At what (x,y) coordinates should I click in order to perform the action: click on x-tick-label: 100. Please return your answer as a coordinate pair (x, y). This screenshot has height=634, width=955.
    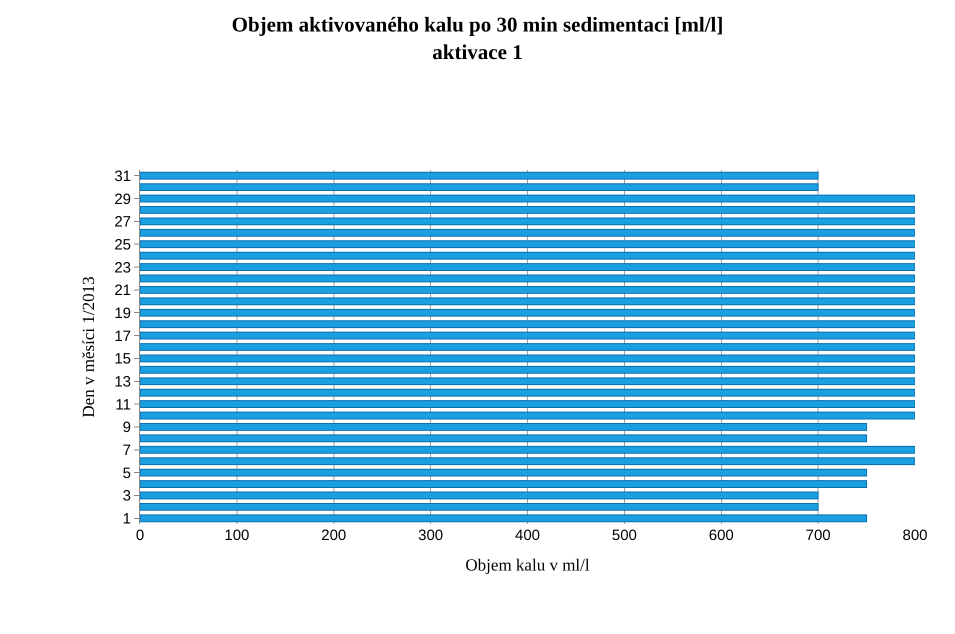
    Looking at the image, I should click on (237, 535).